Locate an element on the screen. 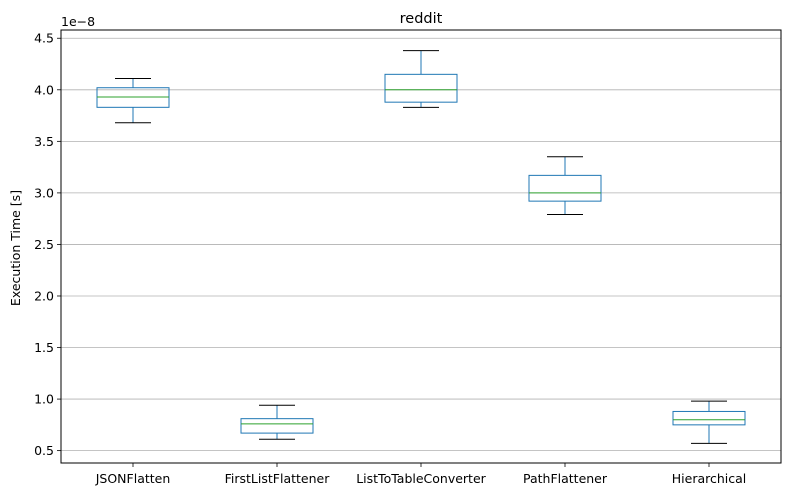  chart-title: reddit is located at coordinates (421, 19).